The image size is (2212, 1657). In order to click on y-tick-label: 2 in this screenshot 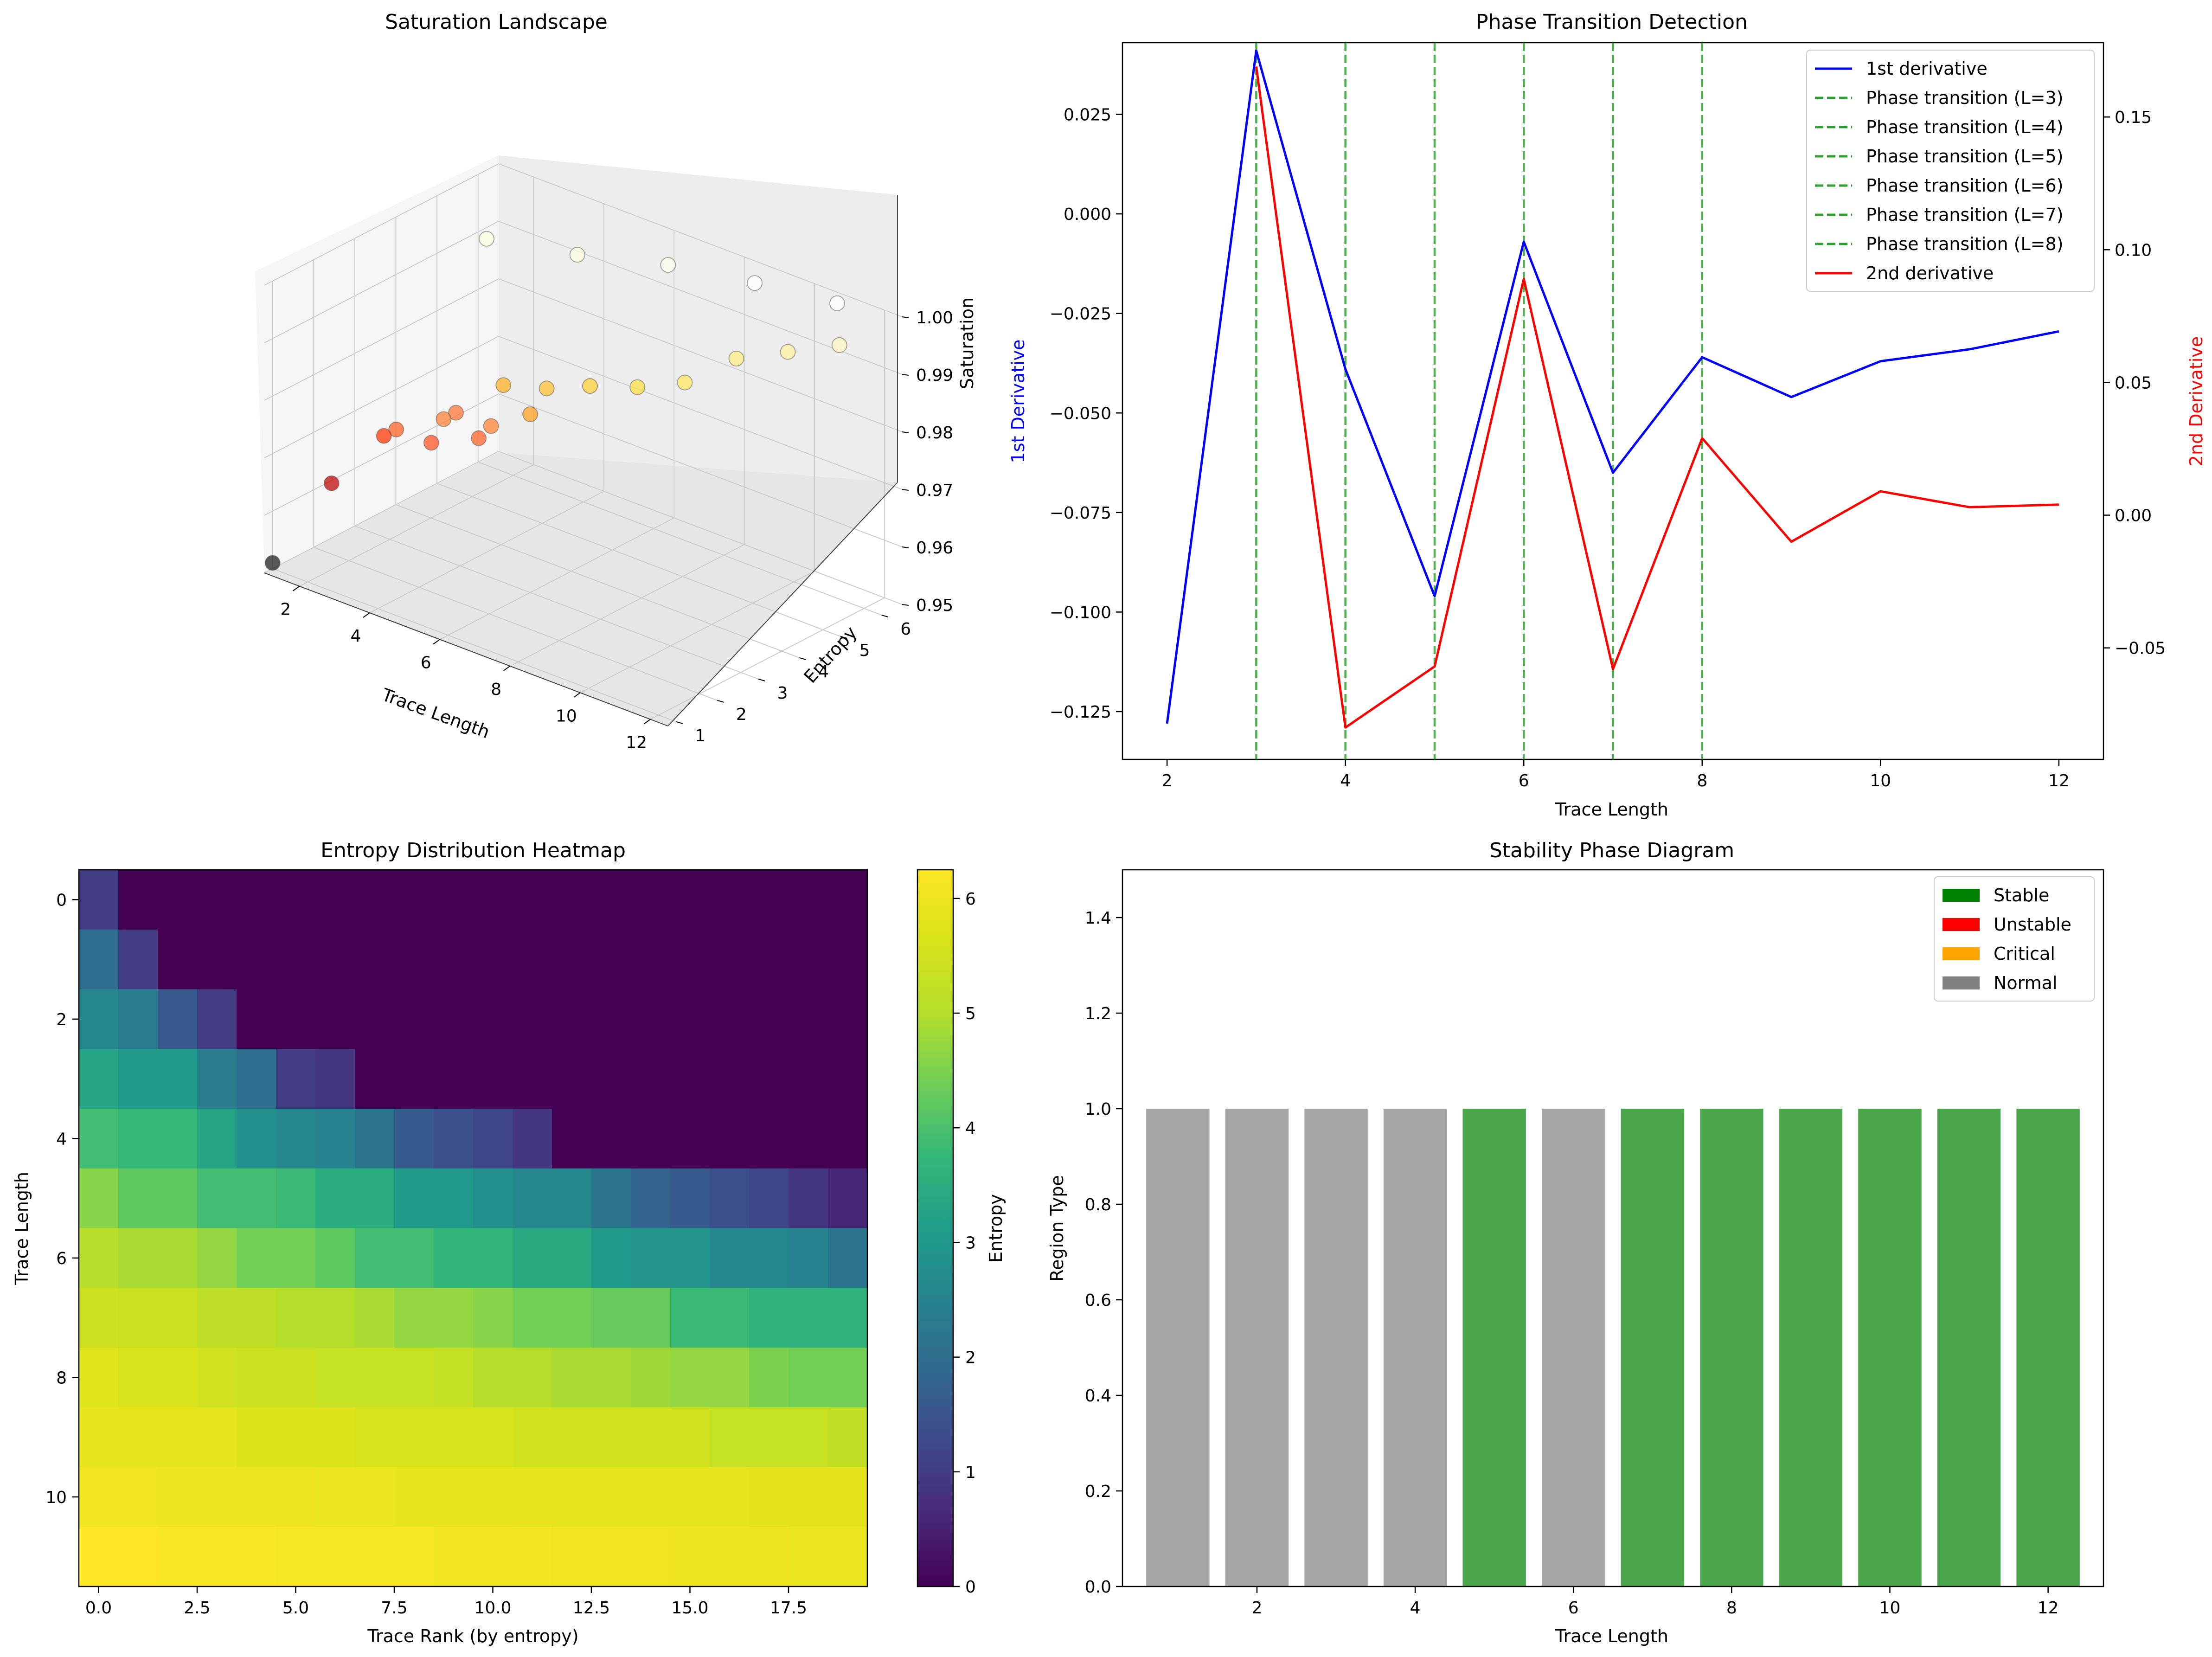, I will do `click(61, 1019)`.